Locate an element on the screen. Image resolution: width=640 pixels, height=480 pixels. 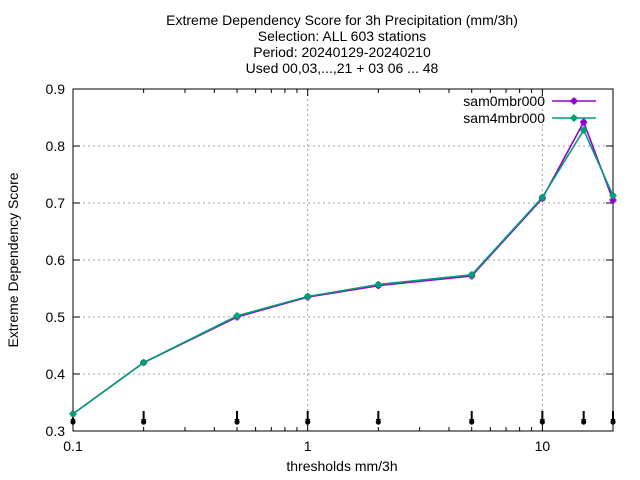
title-line-4: Used 00,03,...,21 + 03 06 ... 48 is located at coordinates (342, 68).